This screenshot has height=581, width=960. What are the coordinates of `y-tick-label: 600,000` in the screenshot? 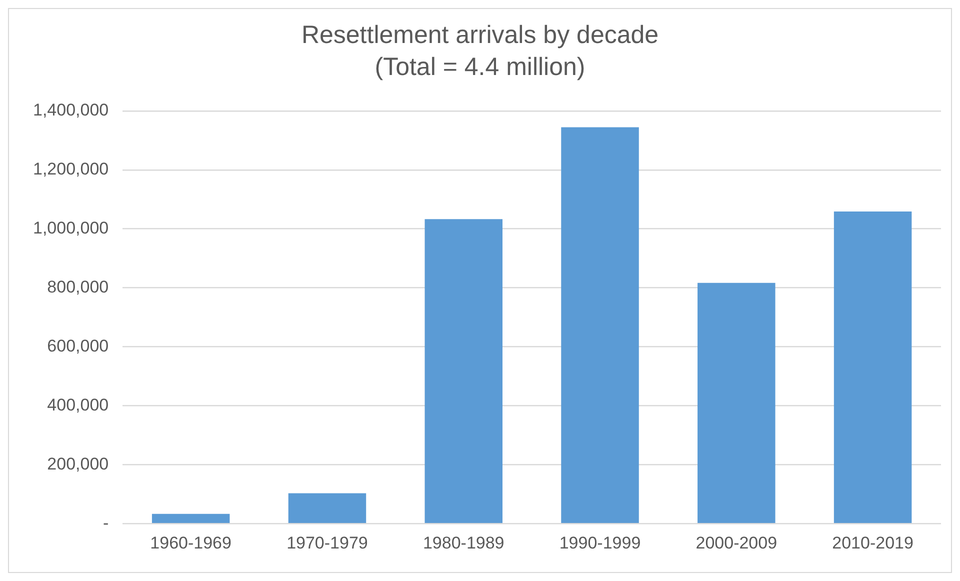 It's located at (78, 346).